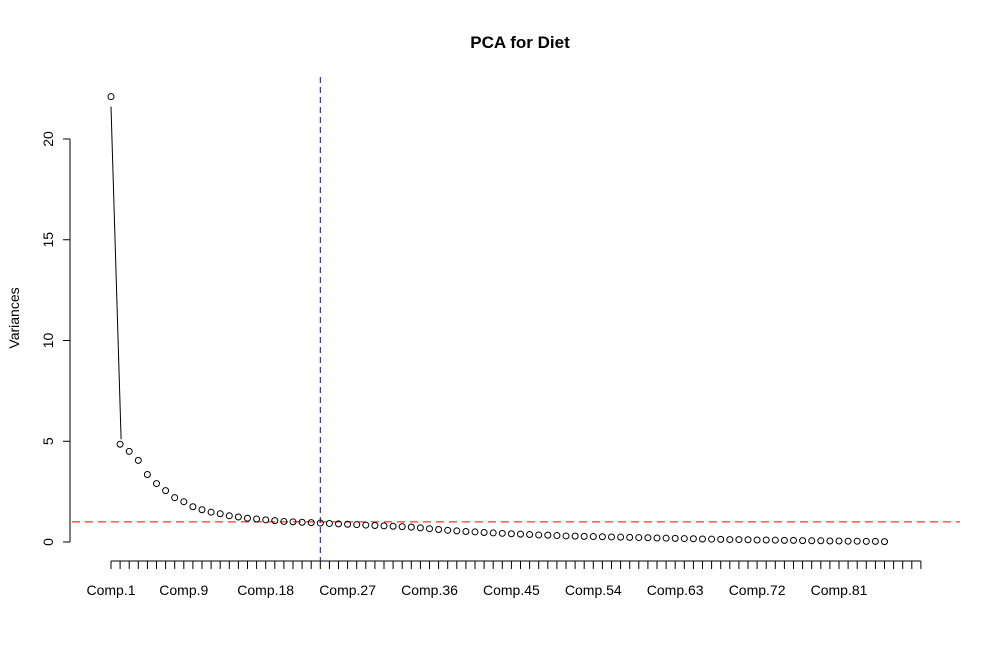  I want to click on x-tick-label: Comp.36, so click(429, 590).